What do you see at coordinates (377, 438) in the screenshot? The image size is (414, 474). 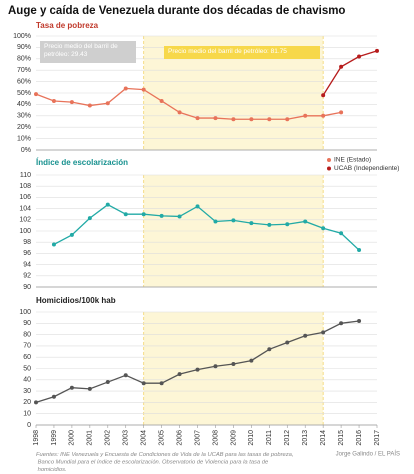 I see `x-tick-label: 2017` at bounding box center [377, 438].